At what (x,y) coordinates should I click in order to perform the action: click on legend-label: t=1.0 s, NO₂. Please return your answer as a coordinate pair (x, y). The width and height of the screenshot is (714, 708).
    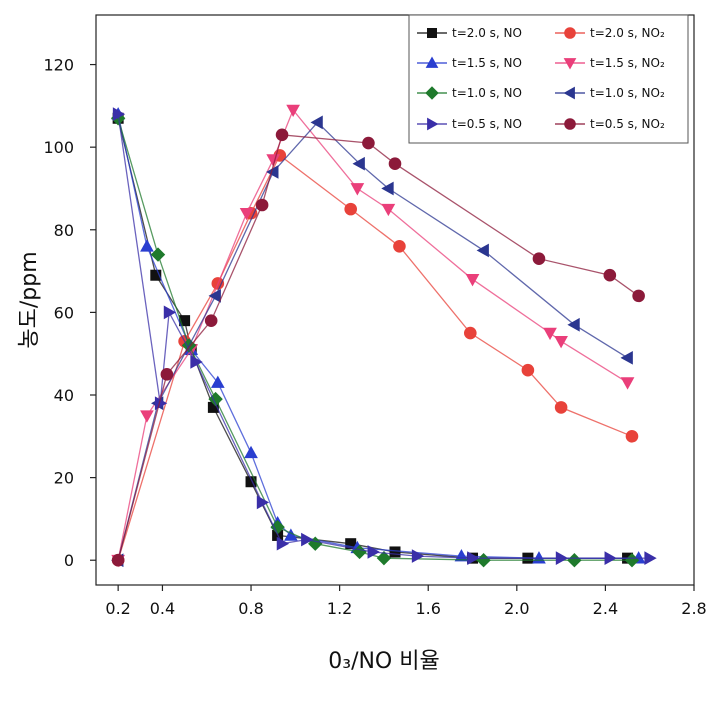
    Looking at the image, I should click on (627, 93).